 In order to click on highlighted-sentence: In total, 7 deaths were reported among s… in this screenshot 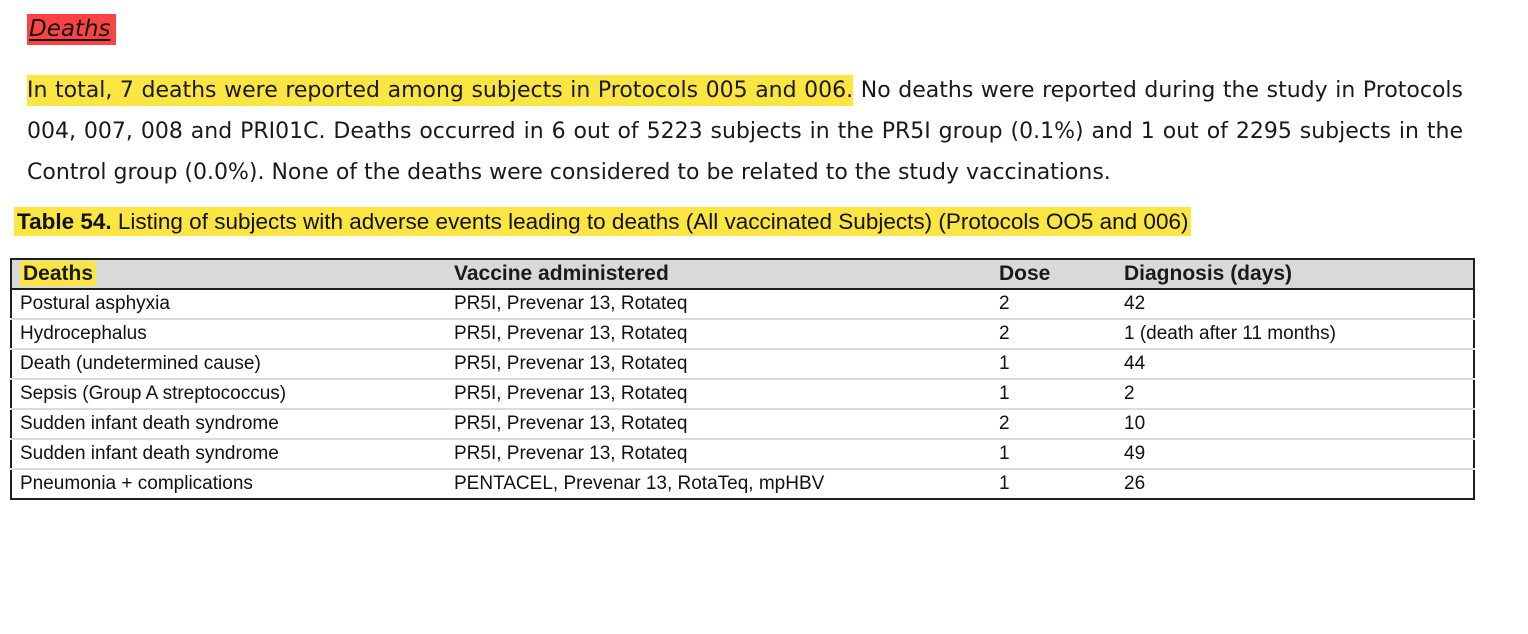, I will do `click(440, 90)`.